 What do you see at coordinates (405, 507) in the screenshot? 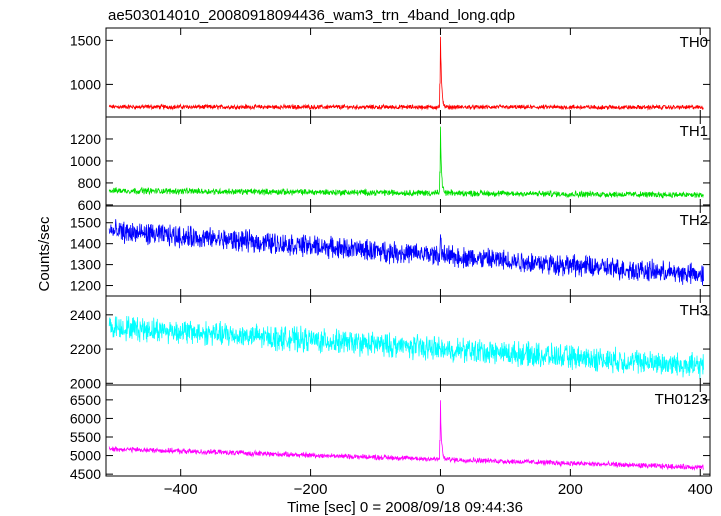
I see `x-axis-label: Time [sec] 0 = 2008/09/18 09:44:36` at bounding box center [405, 507].